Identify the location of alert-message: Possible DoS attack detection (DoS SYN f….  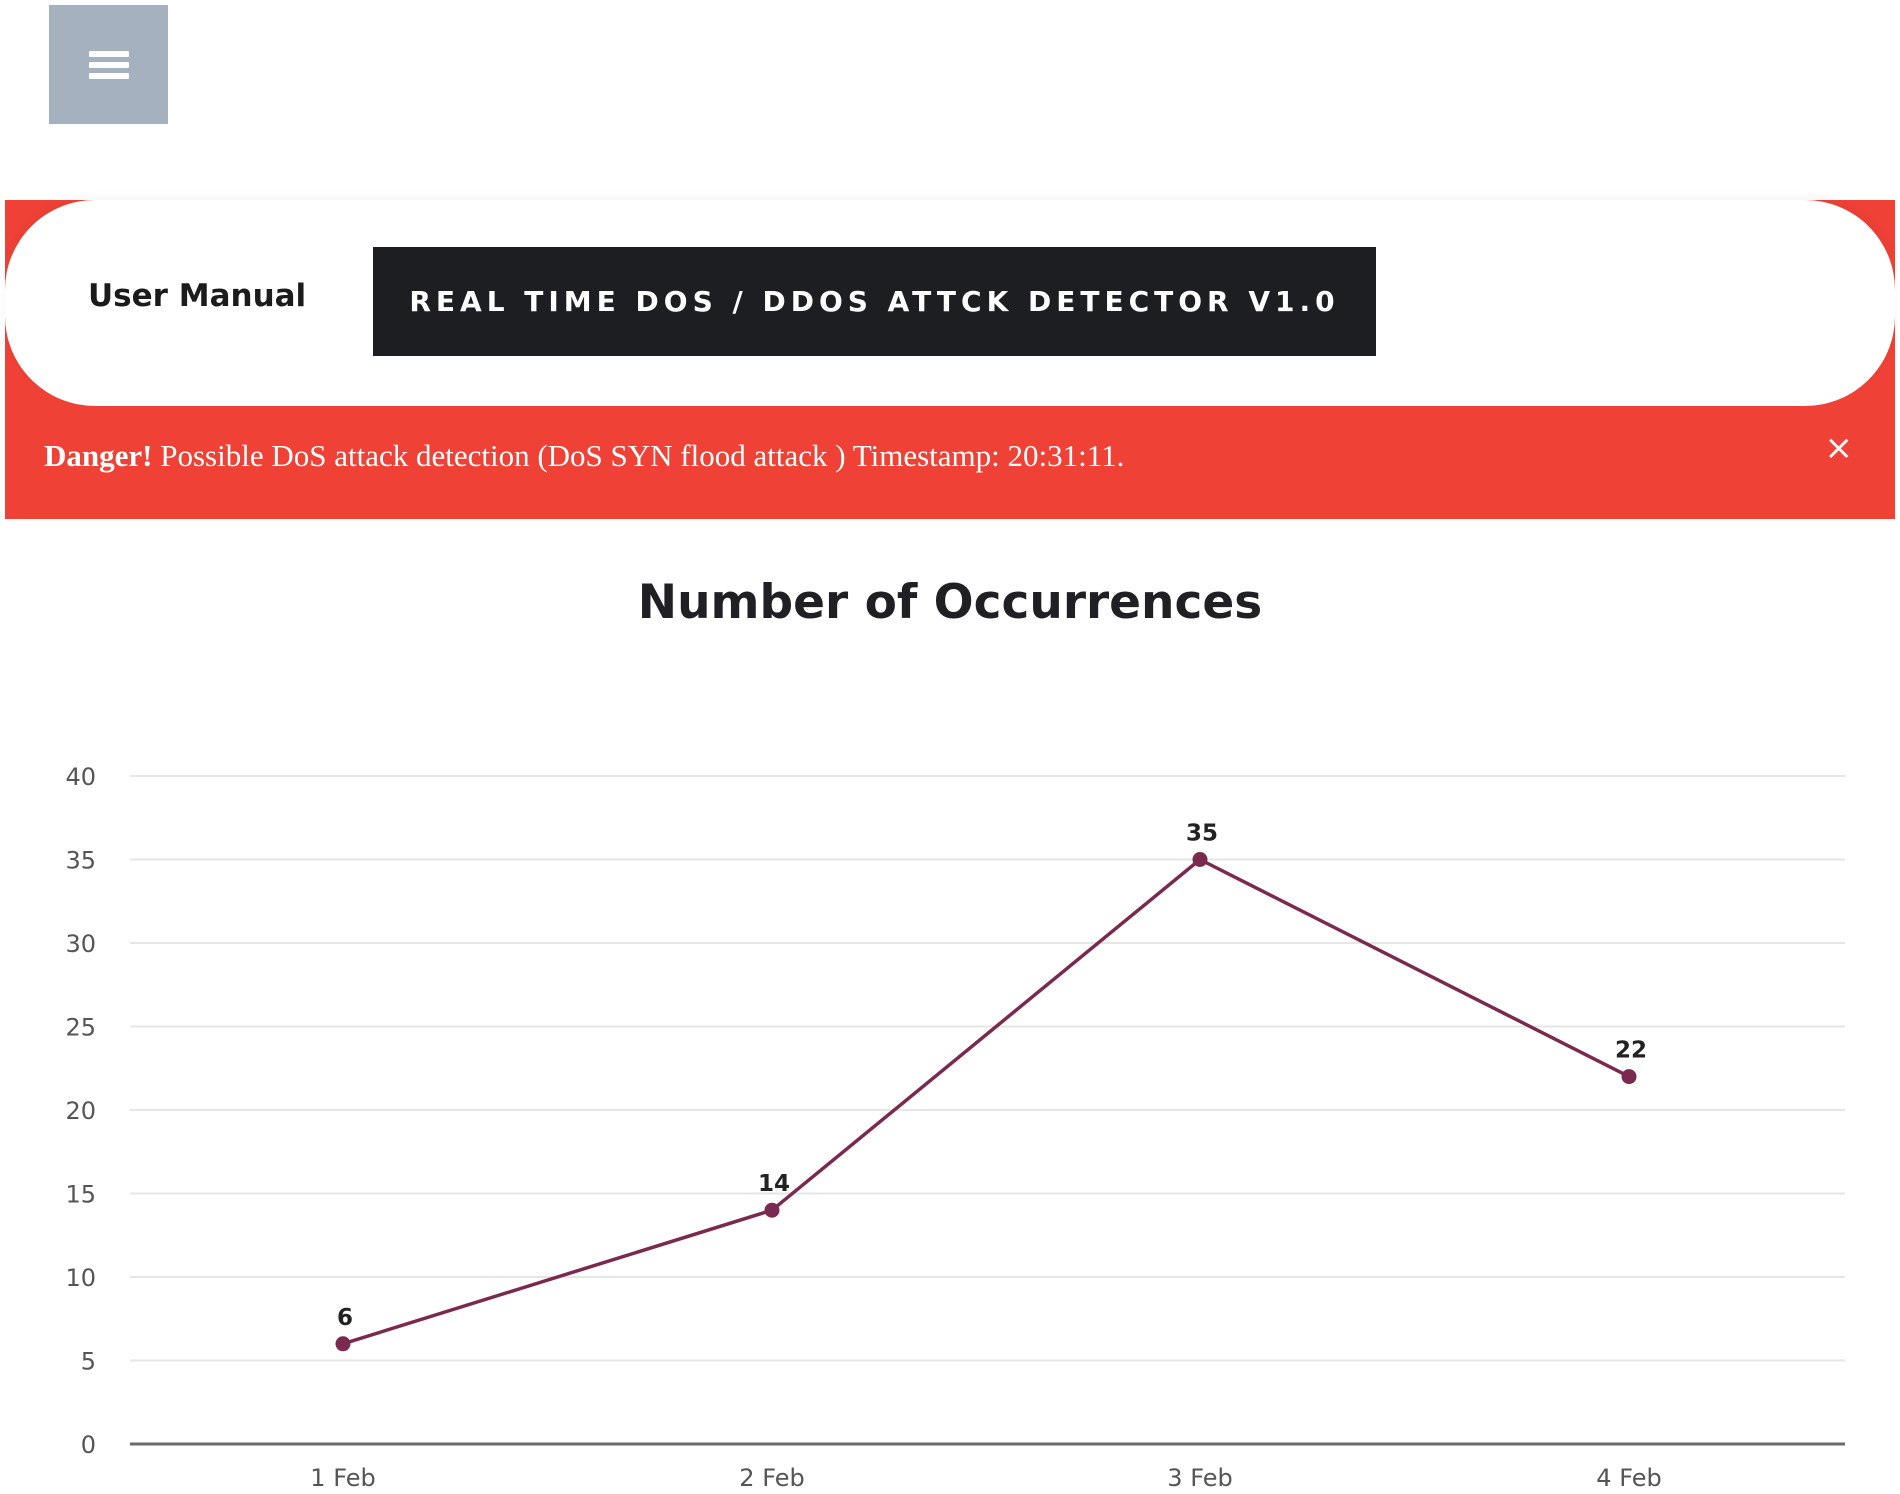
(642, 455).